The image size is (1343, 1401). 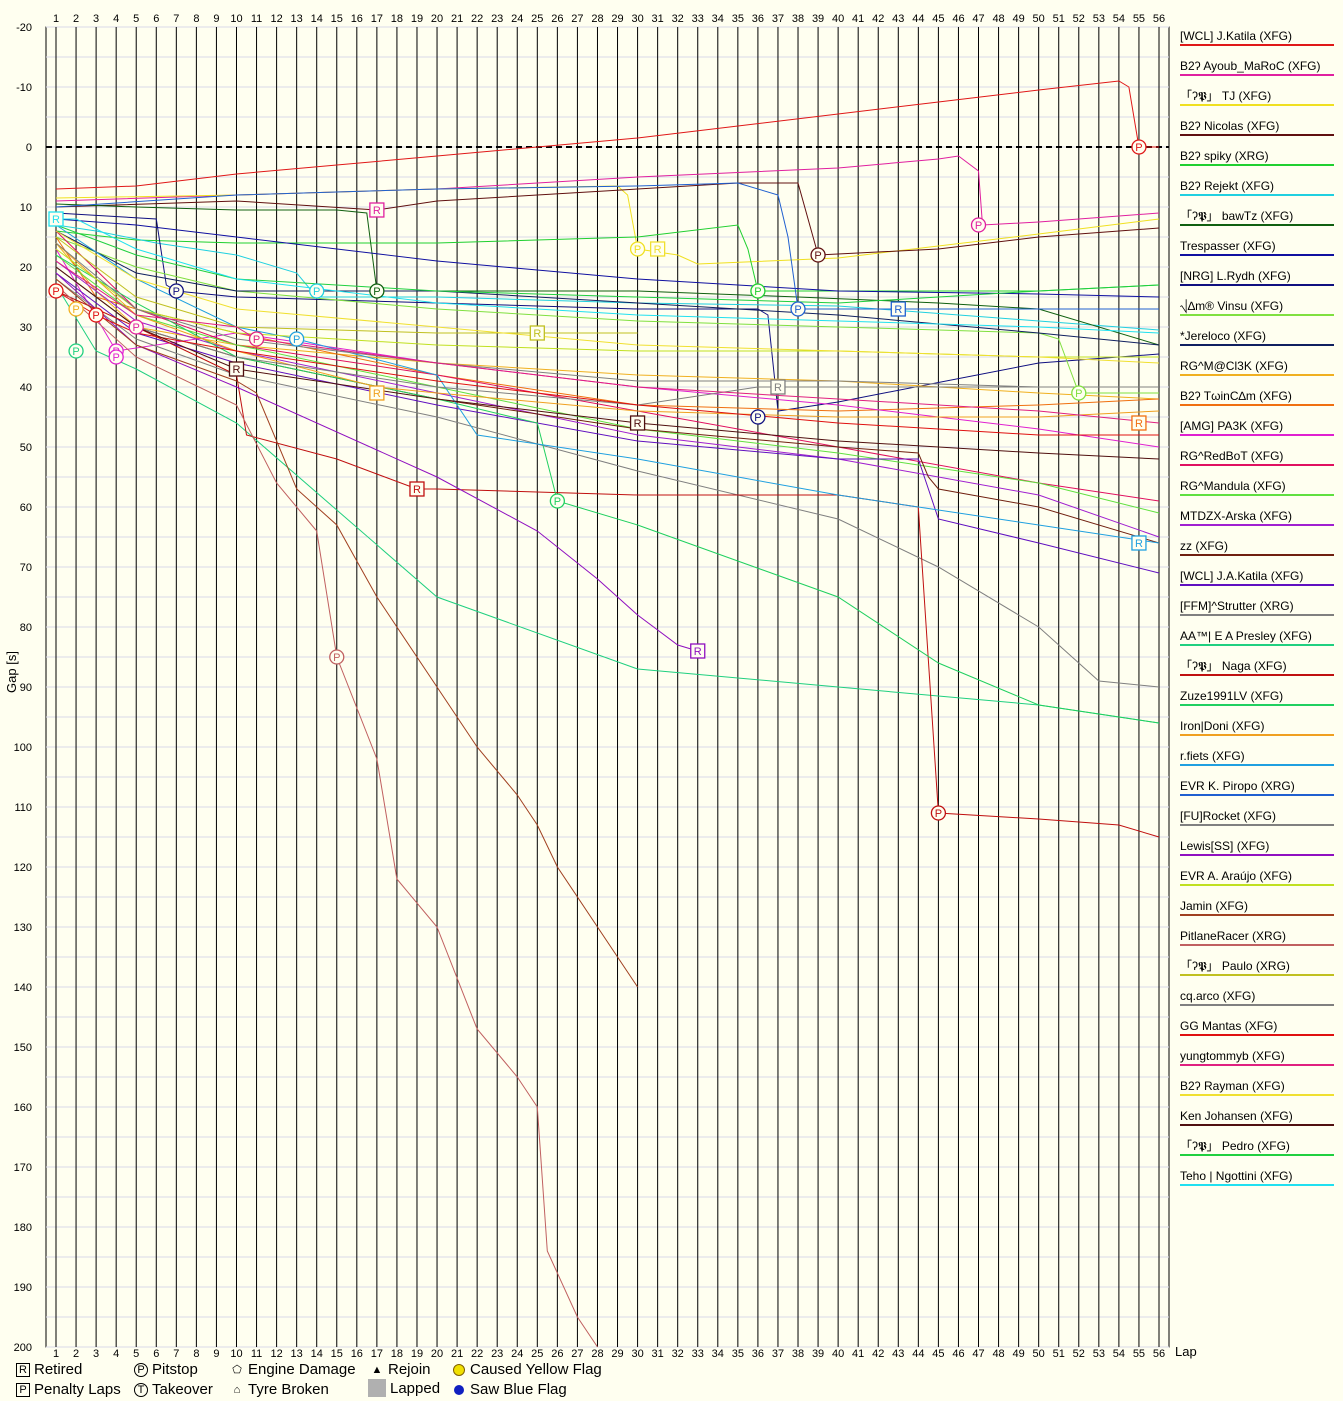 What do you see at coordinates (477, 19) in the screenshot?
I see `x-tick-label-top: 22` at bounding box center [477, 19].